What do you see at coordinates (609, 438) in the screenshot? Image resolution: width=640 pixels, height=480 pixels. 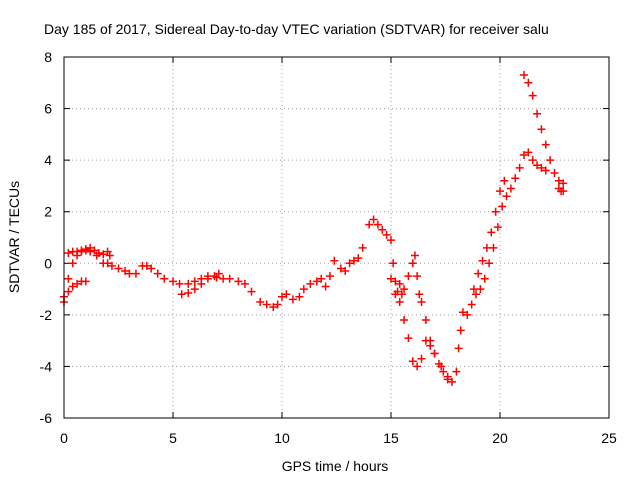 I see `x-tick-label: 25` at bounding box center [609, 438].